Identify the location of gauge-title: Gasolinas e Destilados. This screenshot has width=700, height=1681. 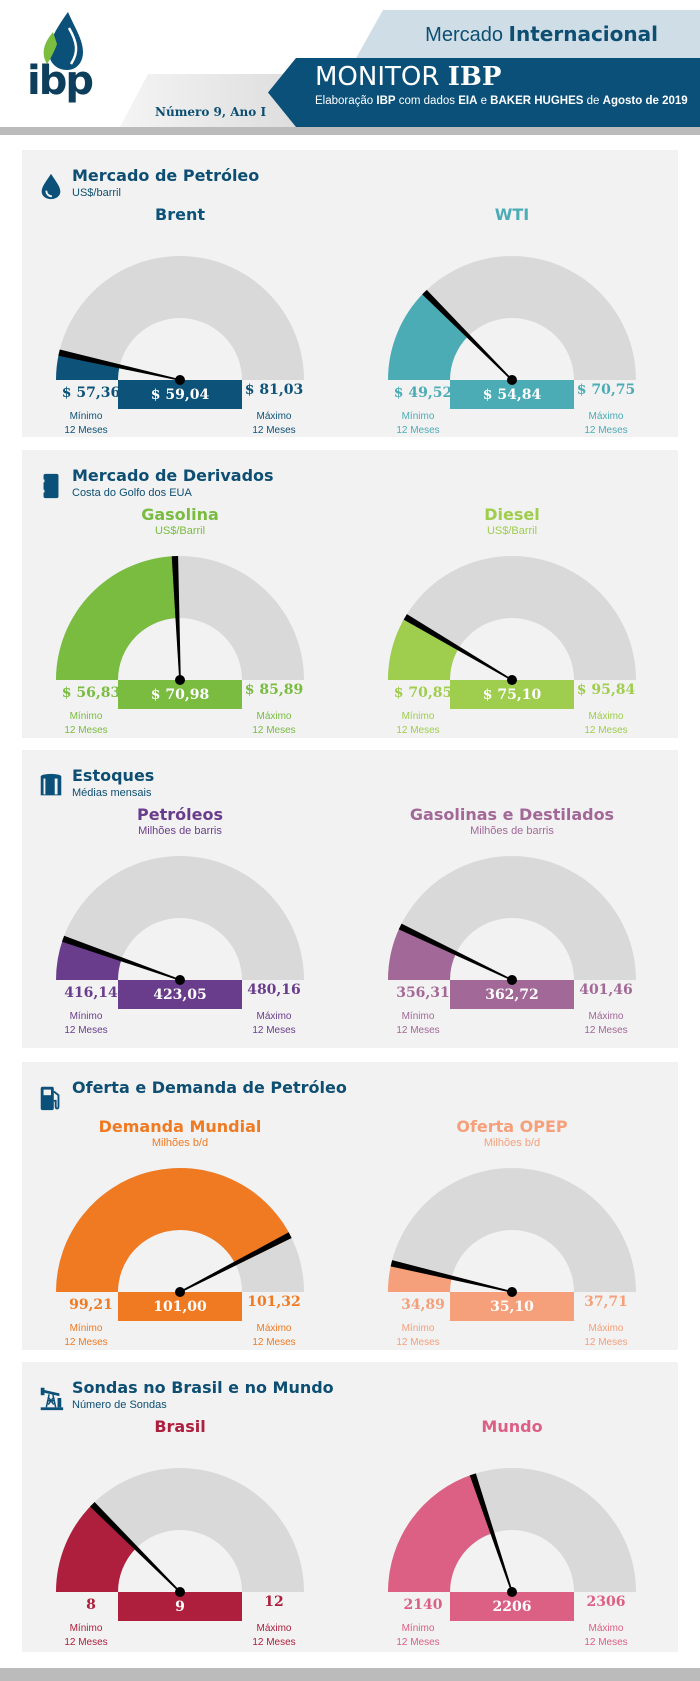
(512, 814).